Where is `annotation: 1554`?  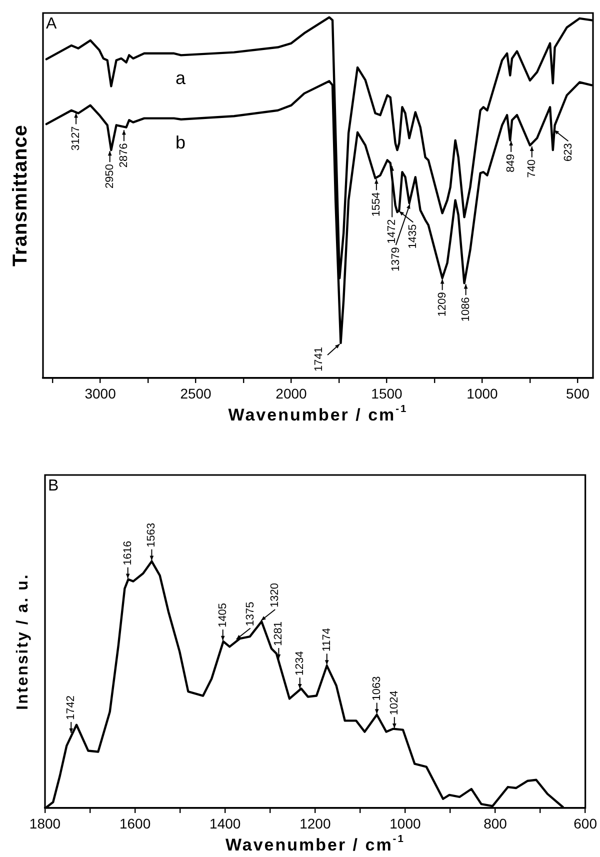
annotation: 1554 is located at coordinates (376, 204).